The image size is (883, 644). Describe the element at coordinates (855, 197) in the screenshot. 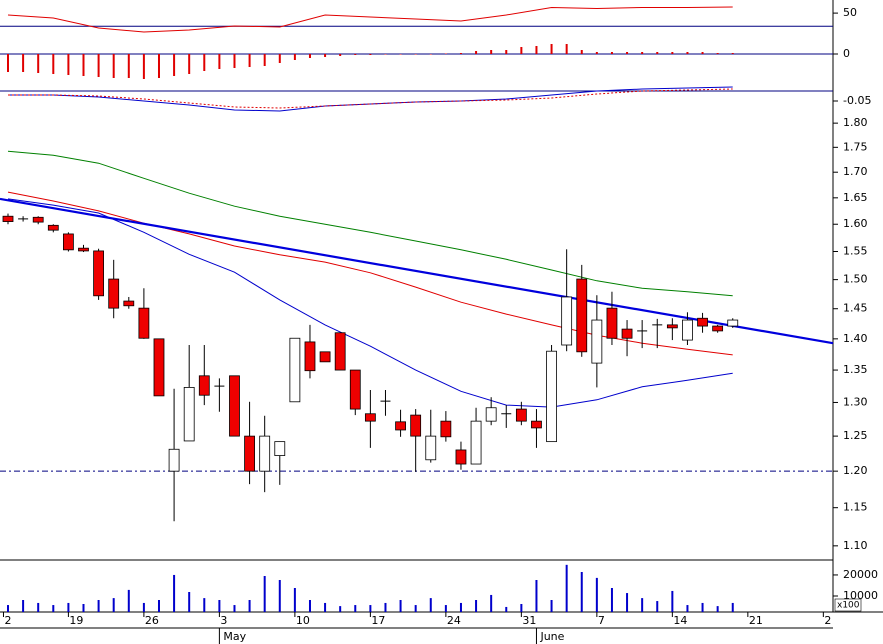

I see `y-tick-label: 1.65` at that location.